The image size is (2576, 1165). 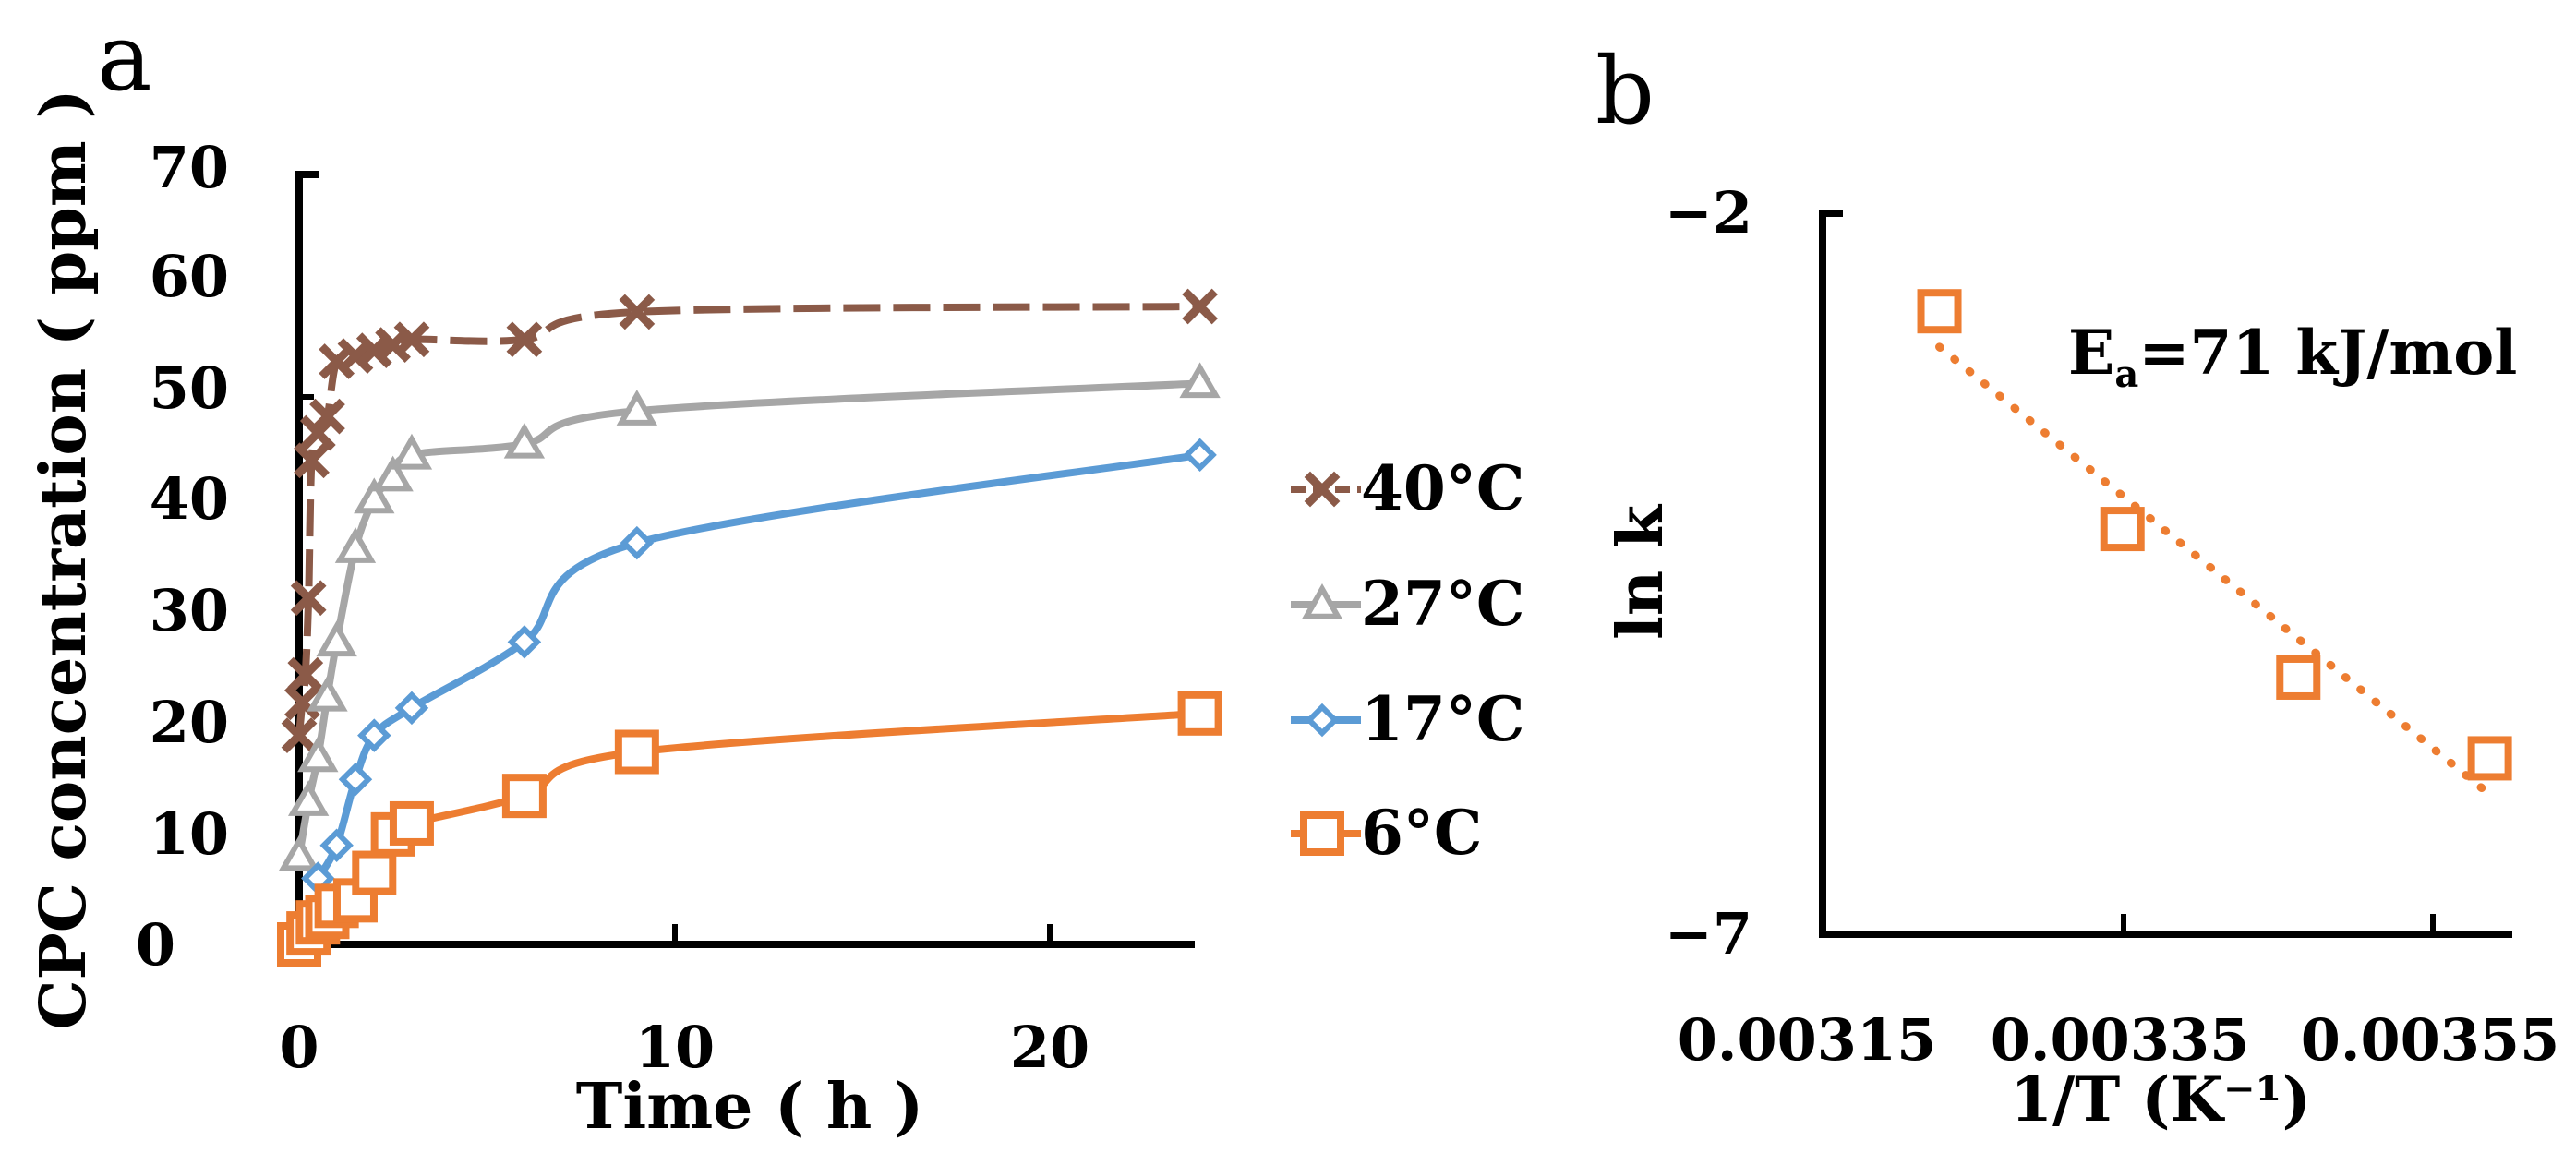 What do you see at coordinates (1641, 571) in the screenshot?
I see `panel-b-y-axis-title: ln k` at bounding box center [1641, 571].